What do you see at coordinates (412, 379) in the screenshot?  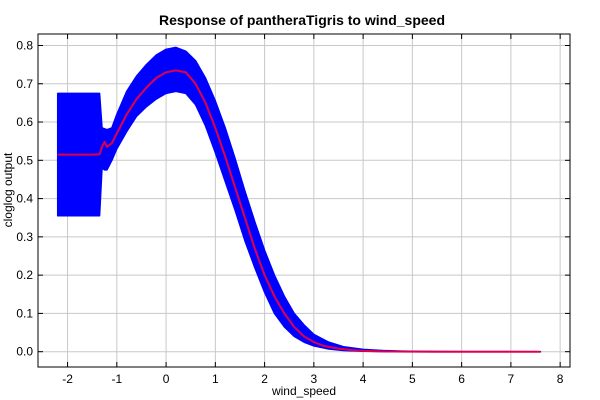 I see `x-tick-label: 5` at bounding box center [412, 379].